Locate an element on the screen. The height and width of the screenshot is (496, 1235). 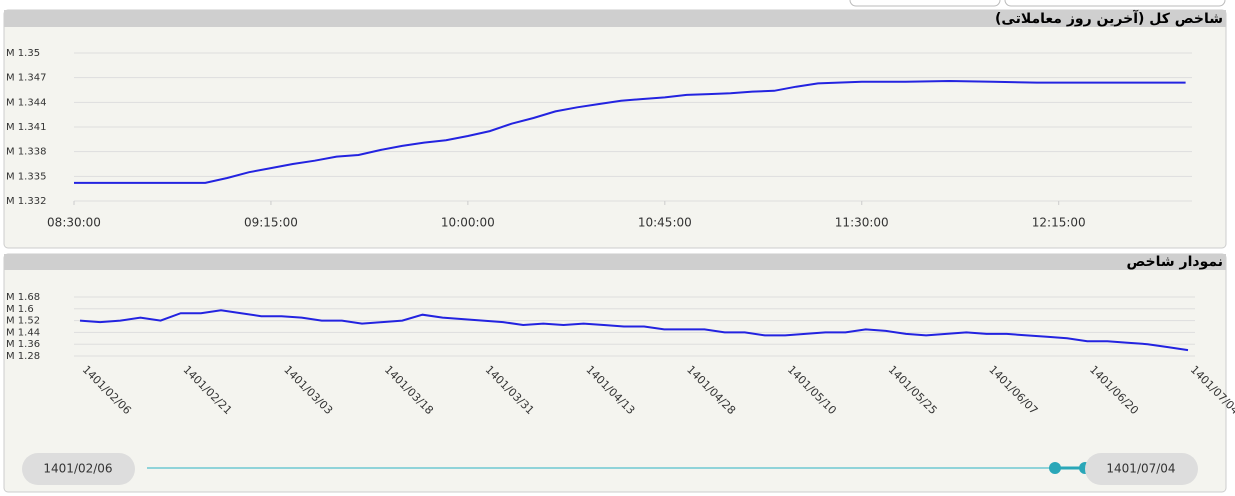
y-tick-label: M 1.52 is located at coordinates (23, 321).